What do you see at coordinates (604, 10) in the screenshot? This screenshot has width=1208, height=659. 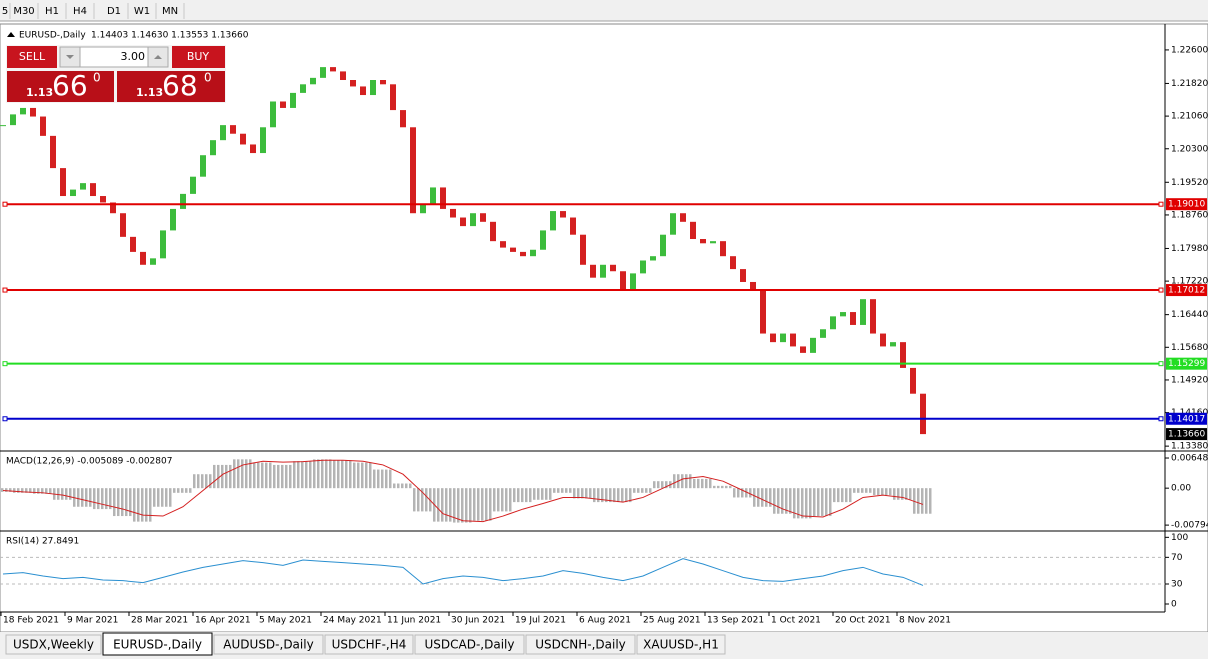 I see `toolbar` at bounding box center [604, 10].